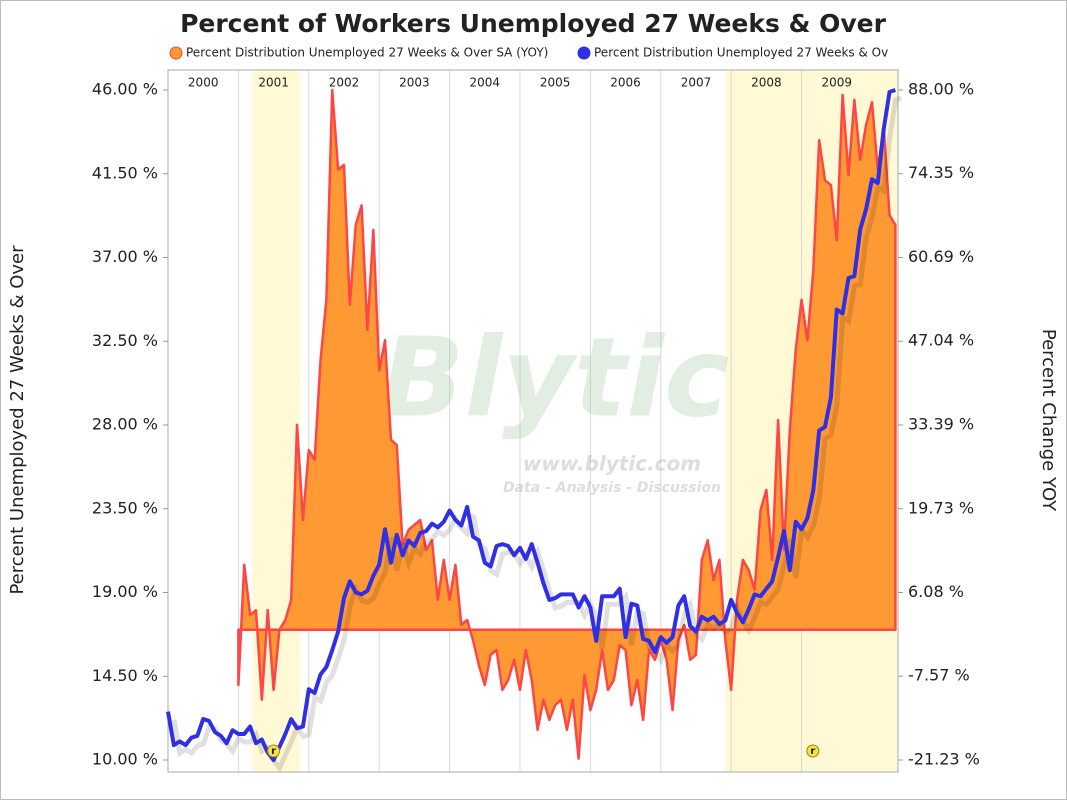 This screenshot has width=1067, height=800. What do you see at coordinates (125, 424) in the screenshot?
I see `y-tick-label: 28.00 %` at bounding box center [125, 424].